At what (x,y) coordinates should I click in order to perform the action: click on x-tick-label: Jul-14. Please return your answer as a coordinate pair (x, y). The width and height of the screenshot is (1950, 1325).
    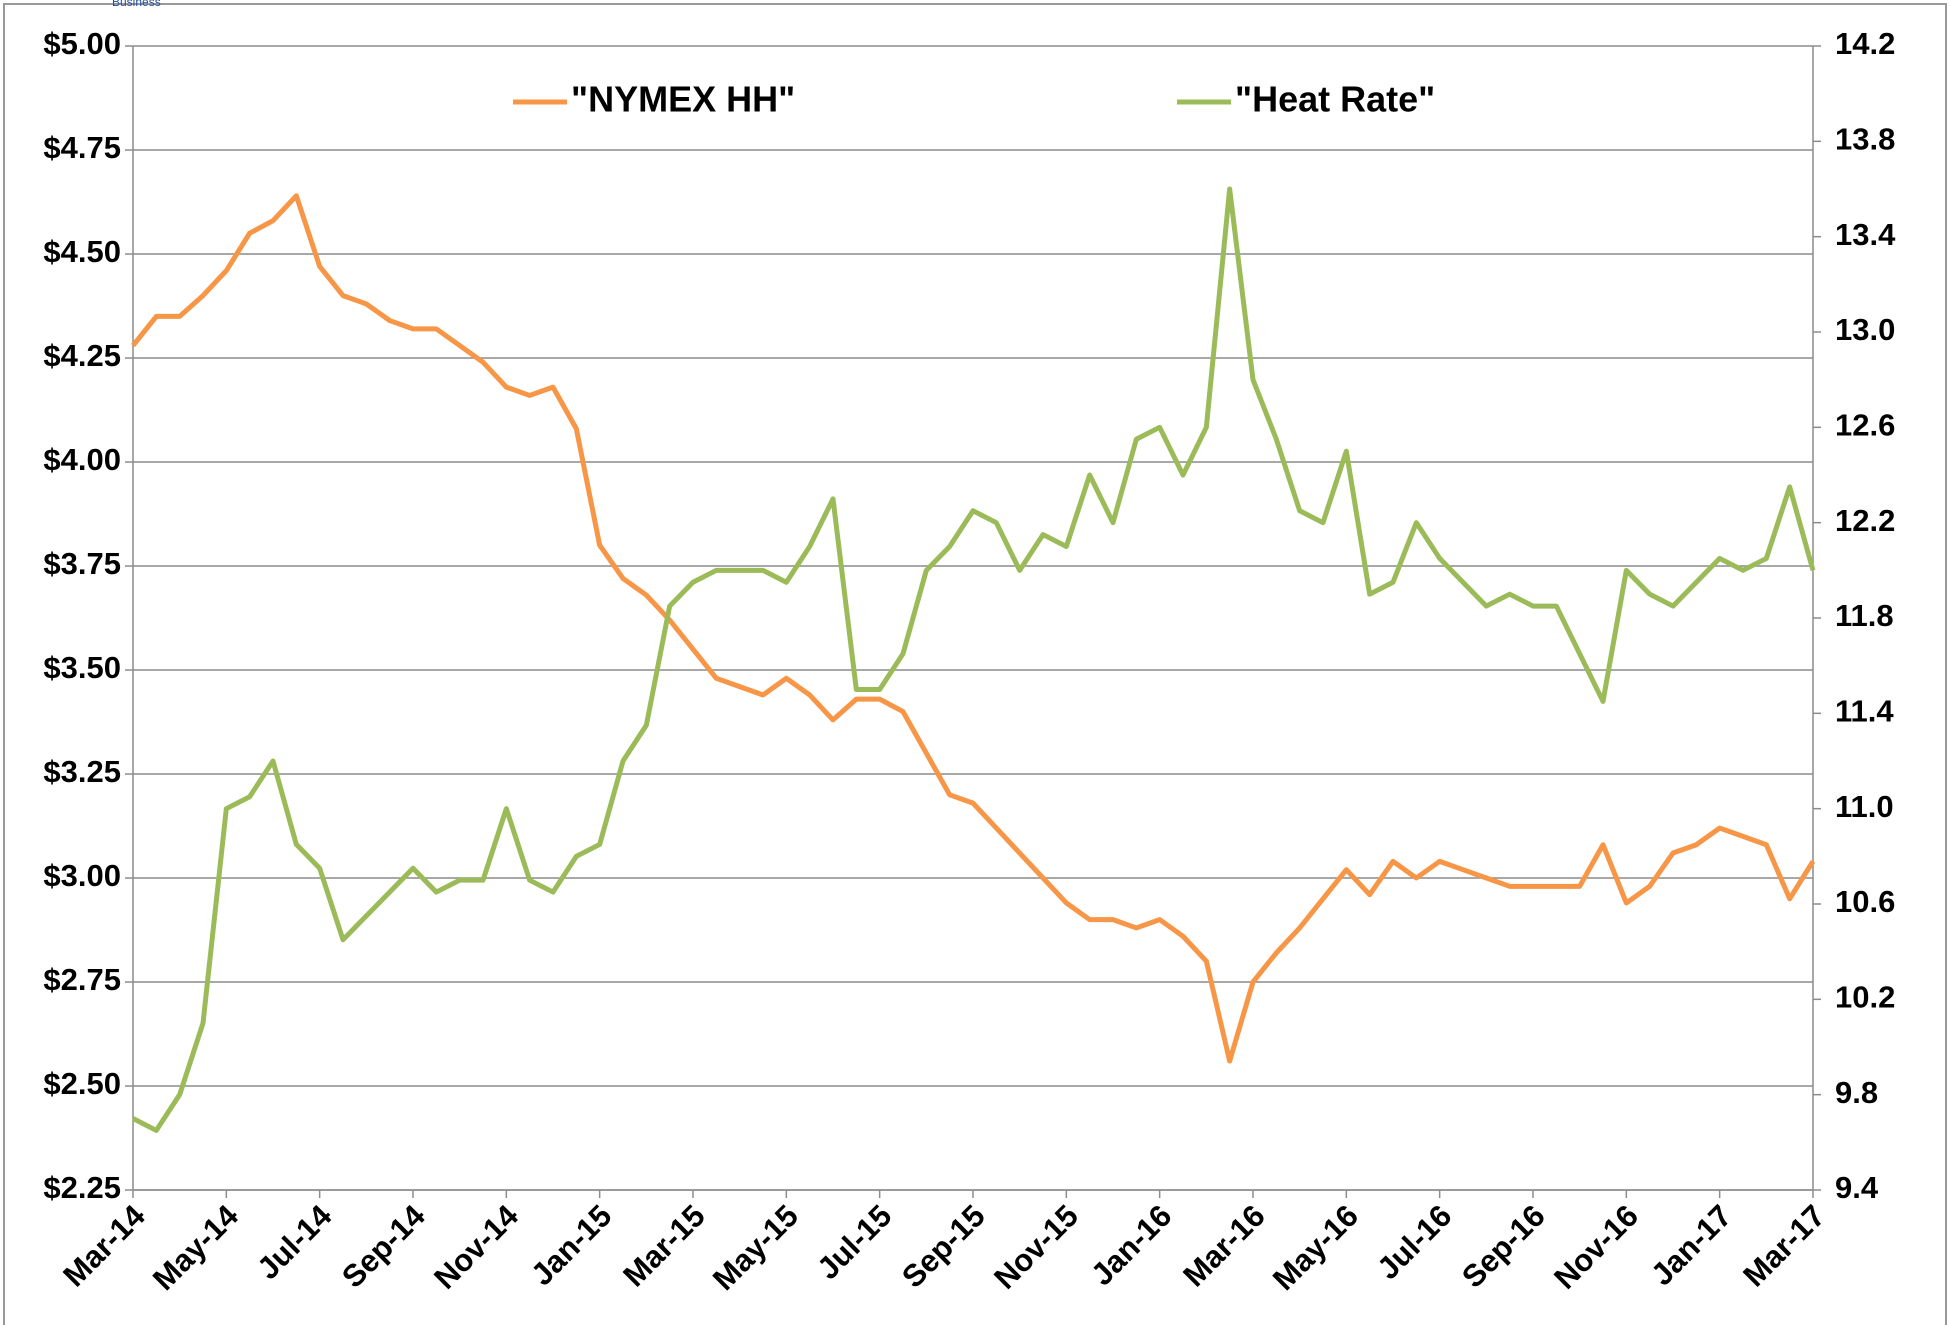
    Looking at the image, I should click on (294, 1241).